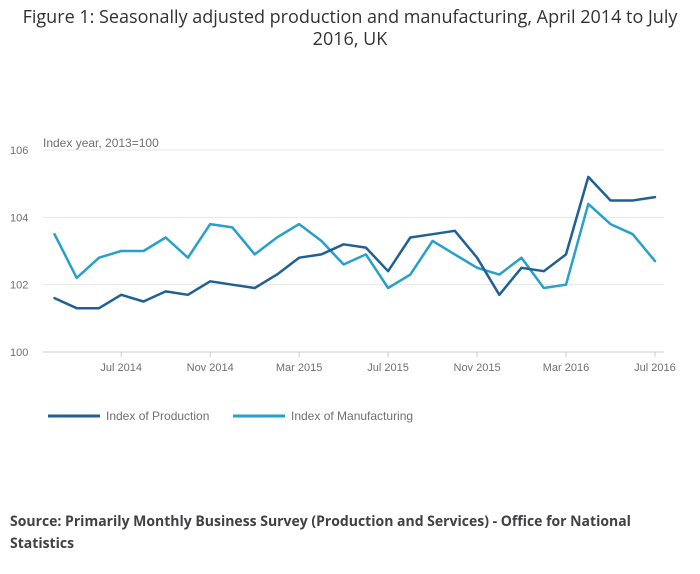 This screenshot has width=700, height=574. What do you see at coordinates (477, 368) in the screenshot?
I see `x-tick-label: Nov 2015` at bounding box center [477, 368].